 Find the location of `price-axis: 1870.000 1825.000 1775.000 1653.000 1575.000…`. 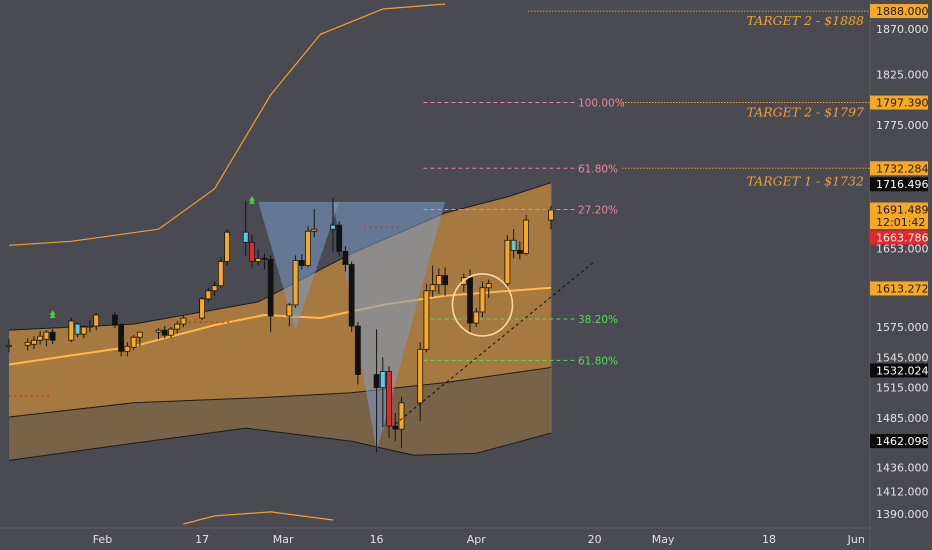

price-axis: 1870.000 1825.000 1775.000 1653.000 1575.000… is located at coordinates (899, 275).